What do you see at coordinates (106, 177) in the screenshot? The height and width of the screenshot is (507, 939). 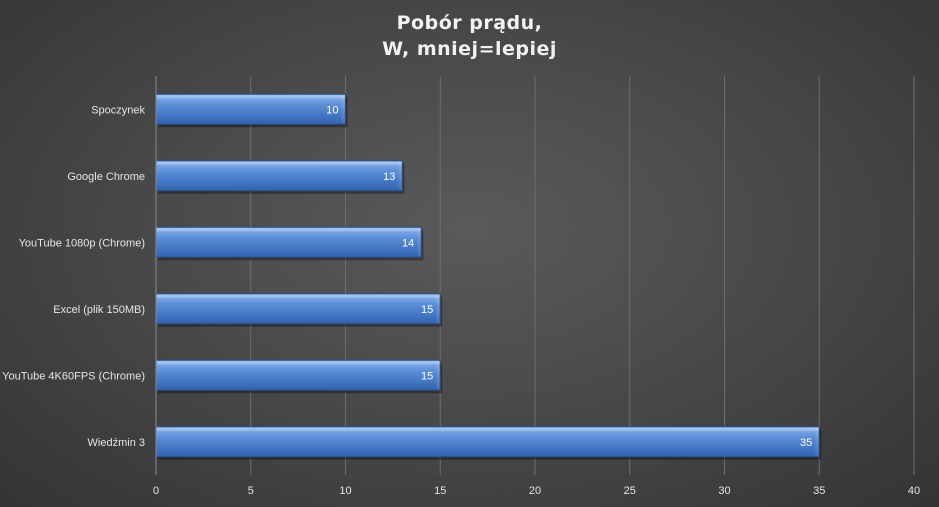 I see `category-label: Google Chrome` at bounding box center [106, 177].